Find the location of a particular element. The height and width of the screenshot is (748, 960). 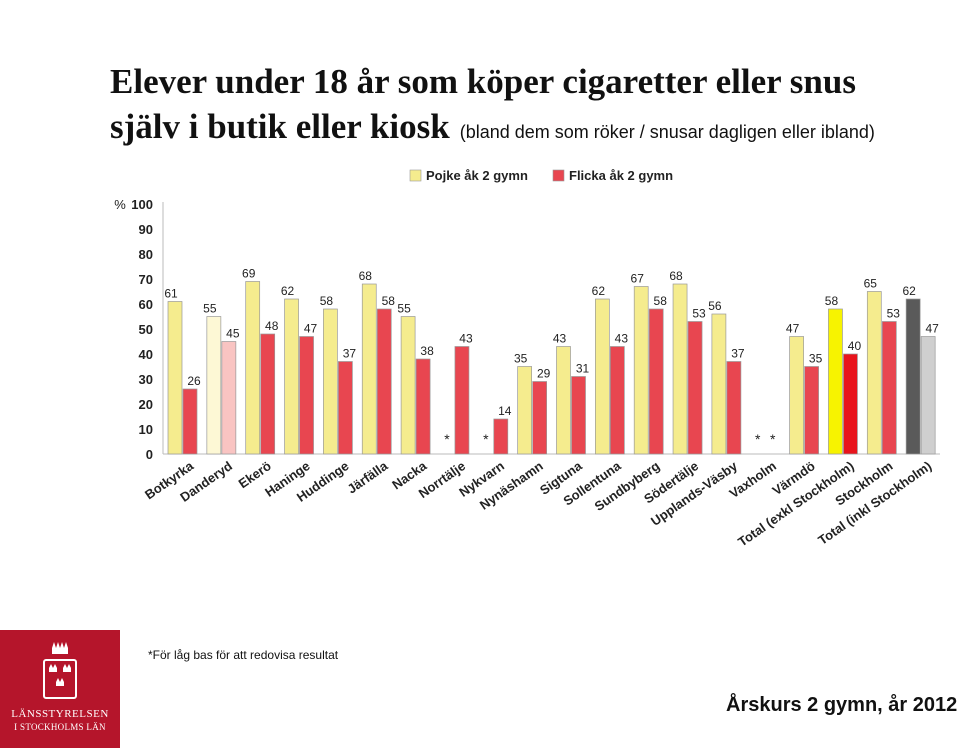

y-tick-label: 70 is located at coordinates (146, 279).